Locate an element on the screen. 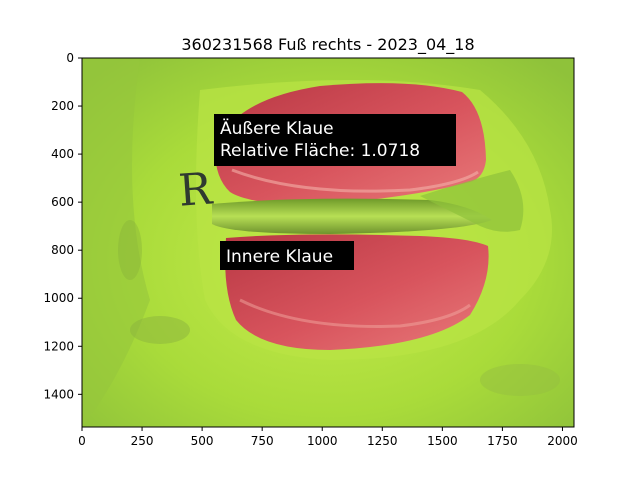 Image resolution: width=640 pixels, height=480 pixels. x-tick-label: 0 is located at coordinates (82, 441).